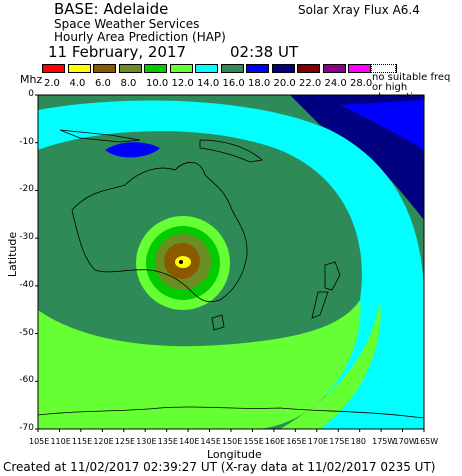 Image resolution: width=462 pixels, height=476 pixels. What do you see at coordinates (140, 37) in the screenshot?
I see `product-name: Hourly Area Prediction (HAP)` at bounding box center [140, 37].